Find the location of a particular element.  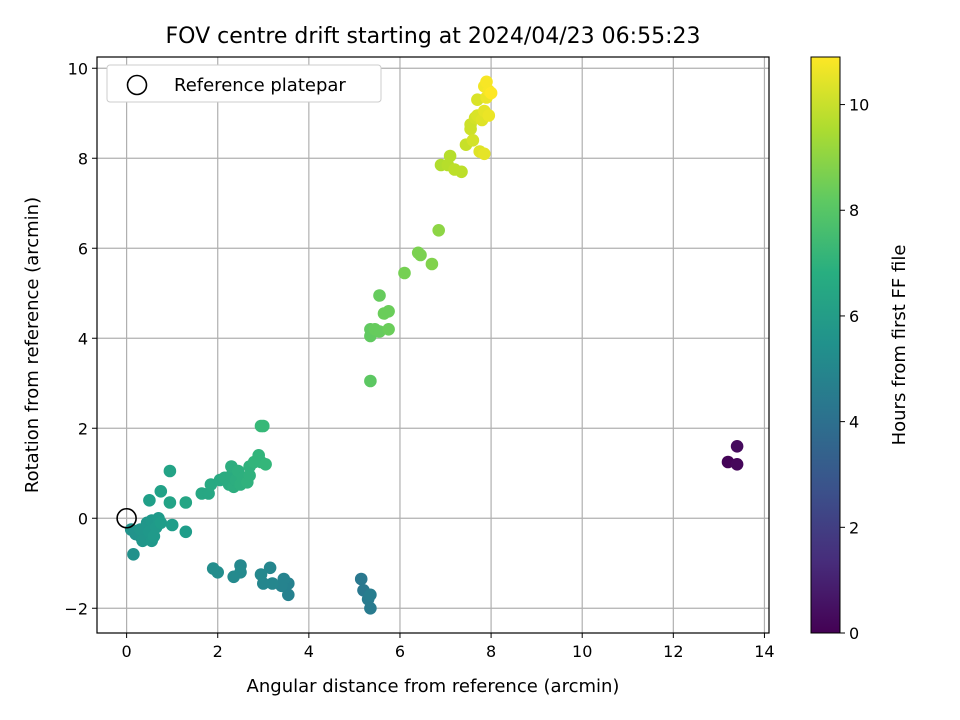

colorbar-tick-label-0: 0 is located at coordinates (854, 633).